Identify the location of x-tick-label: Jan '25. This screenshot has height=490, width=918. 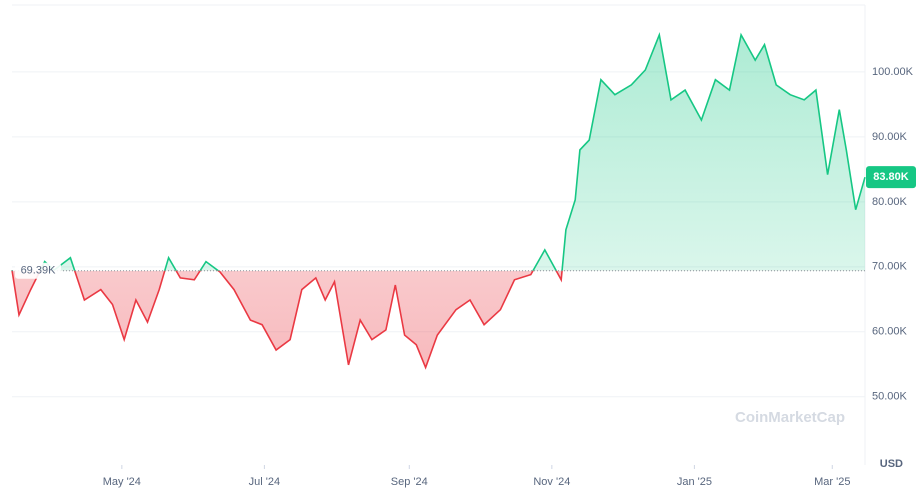
(694, 482).